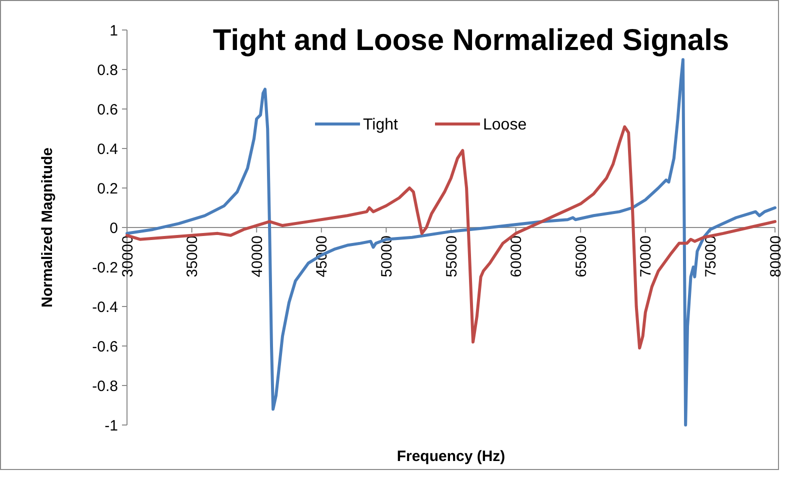 The width and height of the screenshot is (790, 479). What do you see at coordinates (471, 40) in the screenshot?
I see `chart-title: Tight and Loose Normalized Signals` at bounding box center [471, 40].